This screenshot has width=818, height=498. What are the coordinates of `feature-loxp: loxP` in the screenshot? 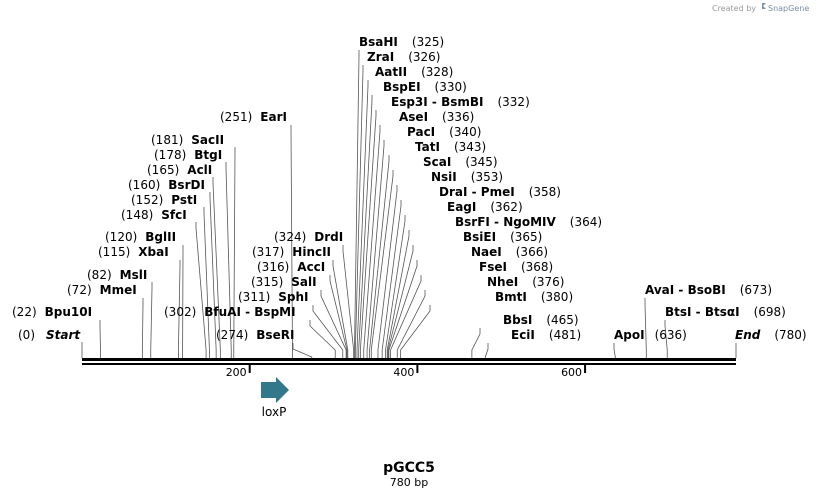 It's located at (275, 398).